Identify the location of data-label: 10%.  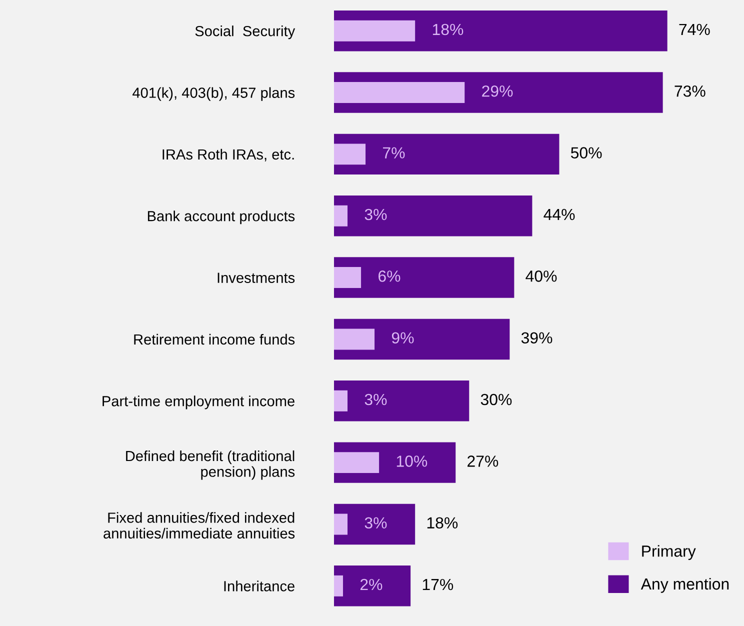
(412, 461).